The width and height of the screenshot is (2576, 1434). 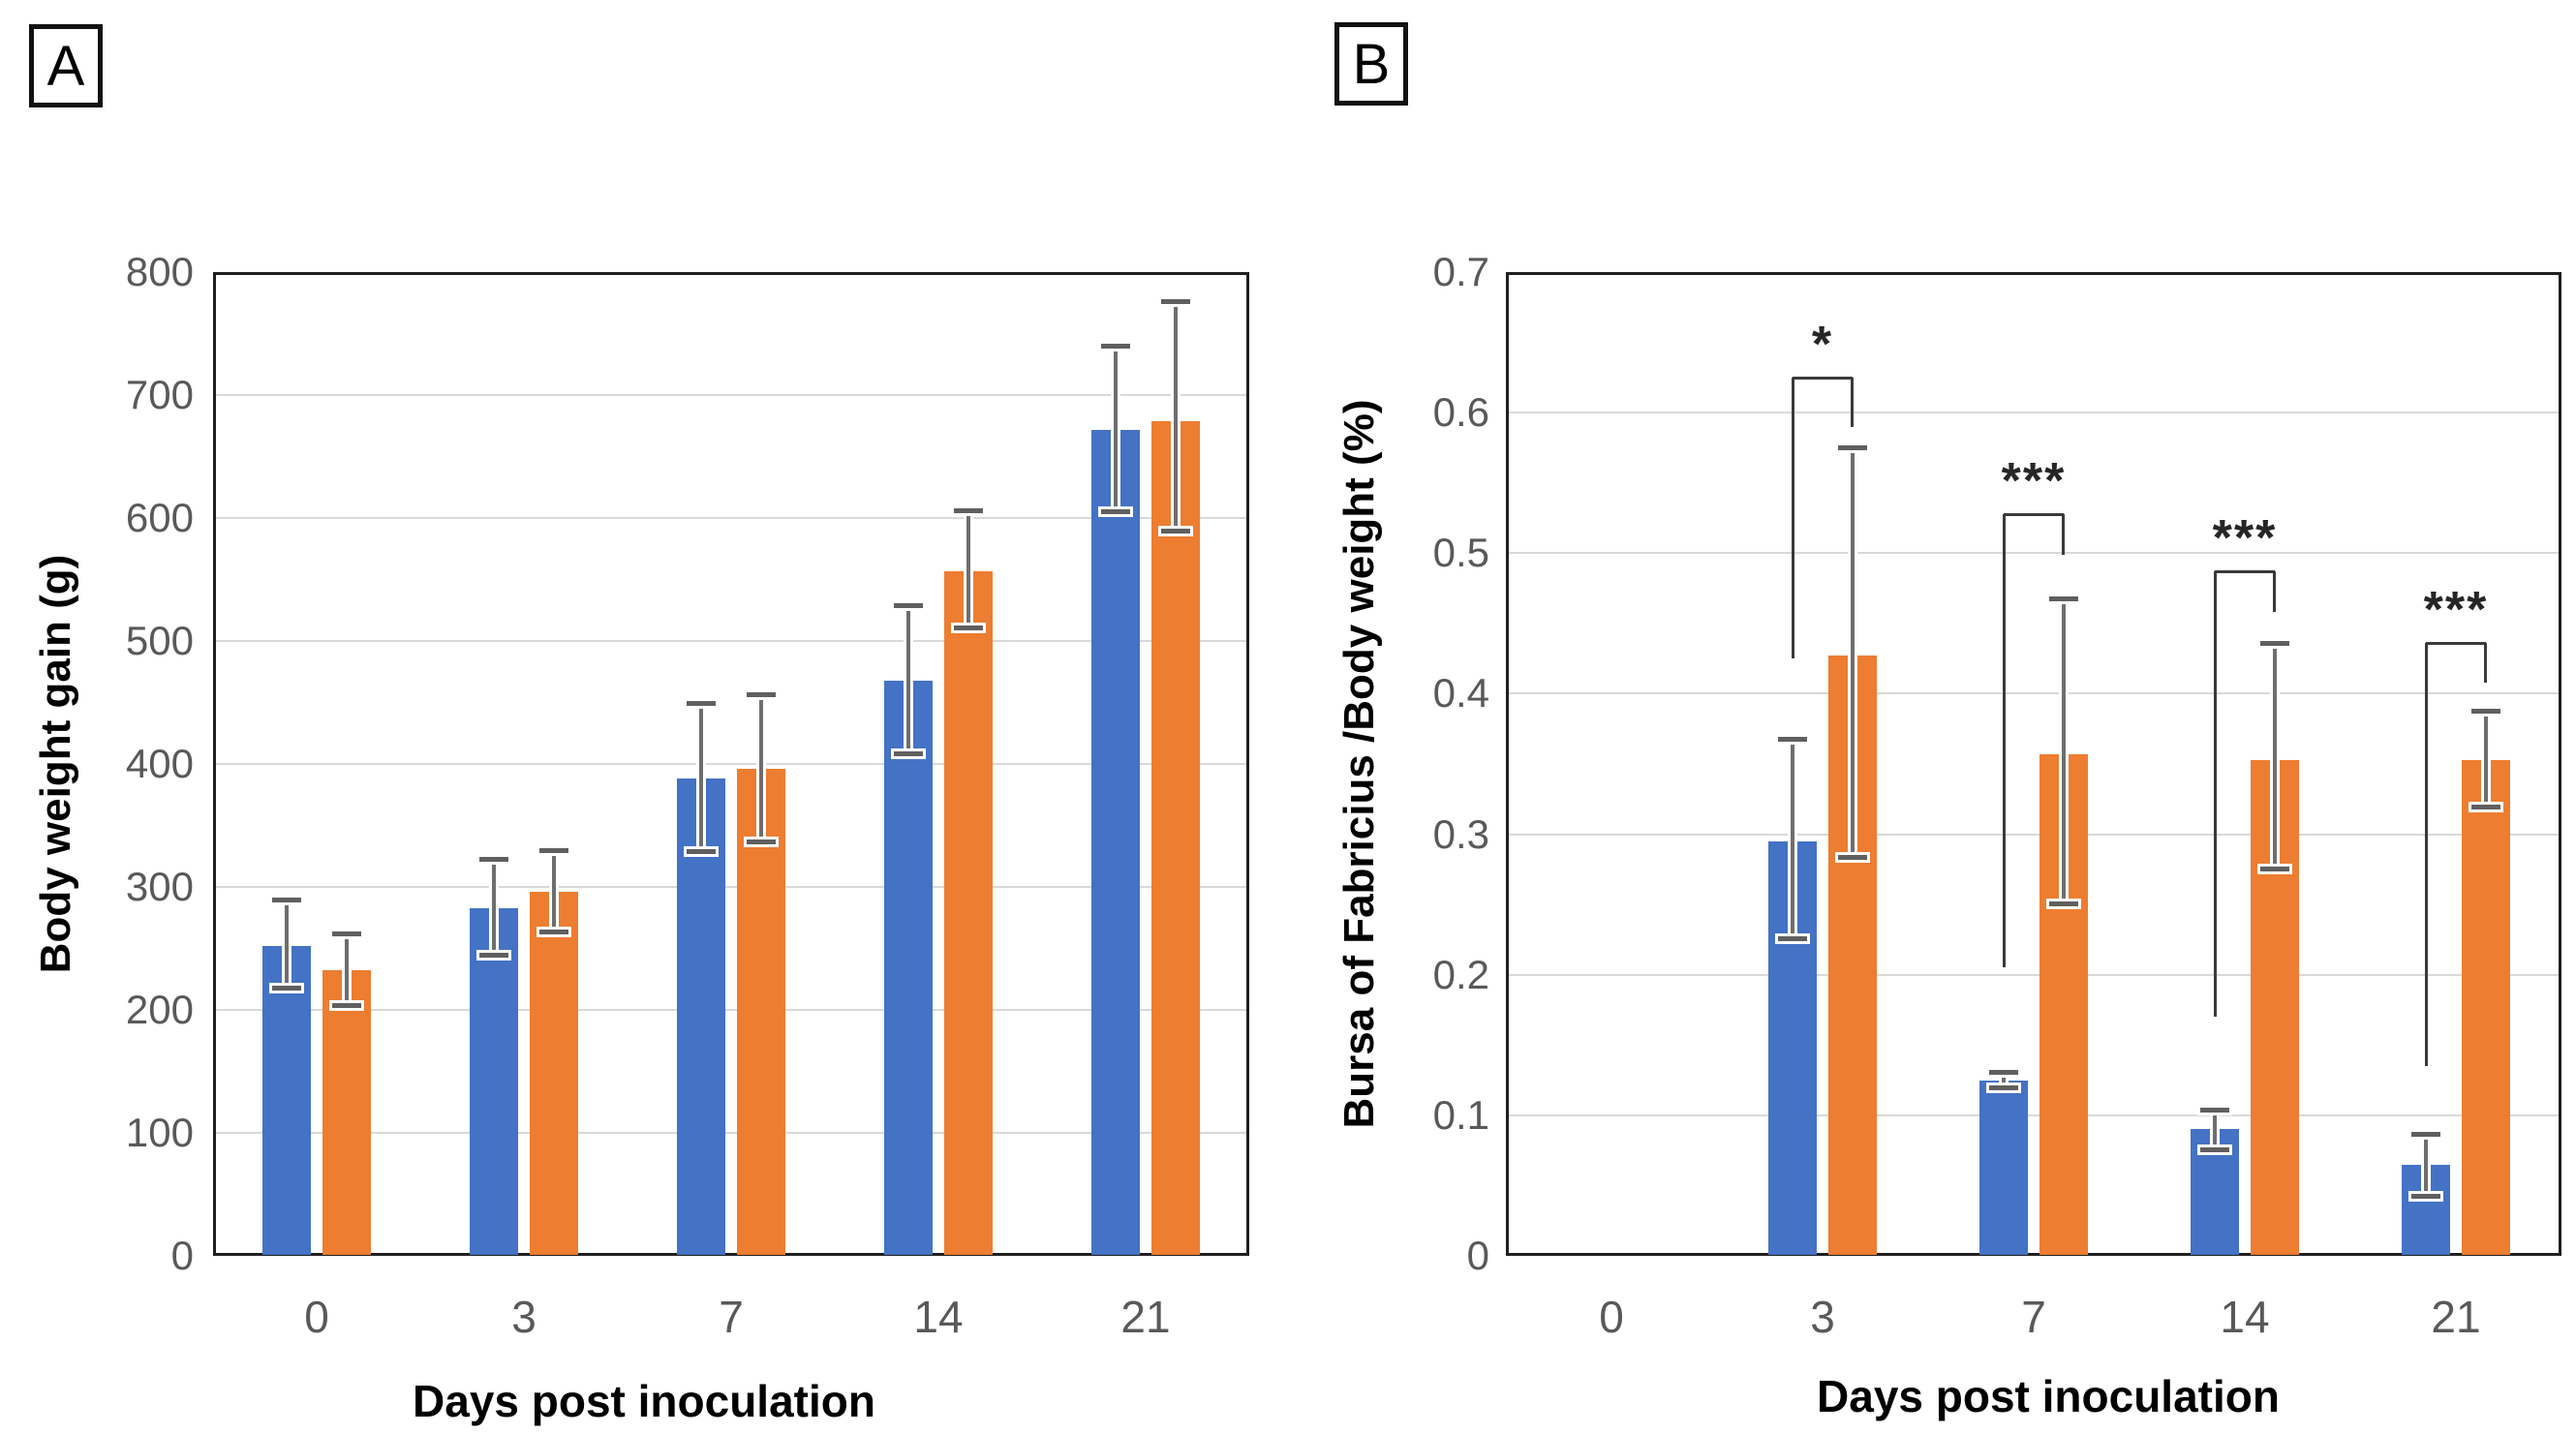 What do you see at coordinates (159, 886) in the screenshot?
I see `y-tick-label: 300` at bounding box center [159, 886].